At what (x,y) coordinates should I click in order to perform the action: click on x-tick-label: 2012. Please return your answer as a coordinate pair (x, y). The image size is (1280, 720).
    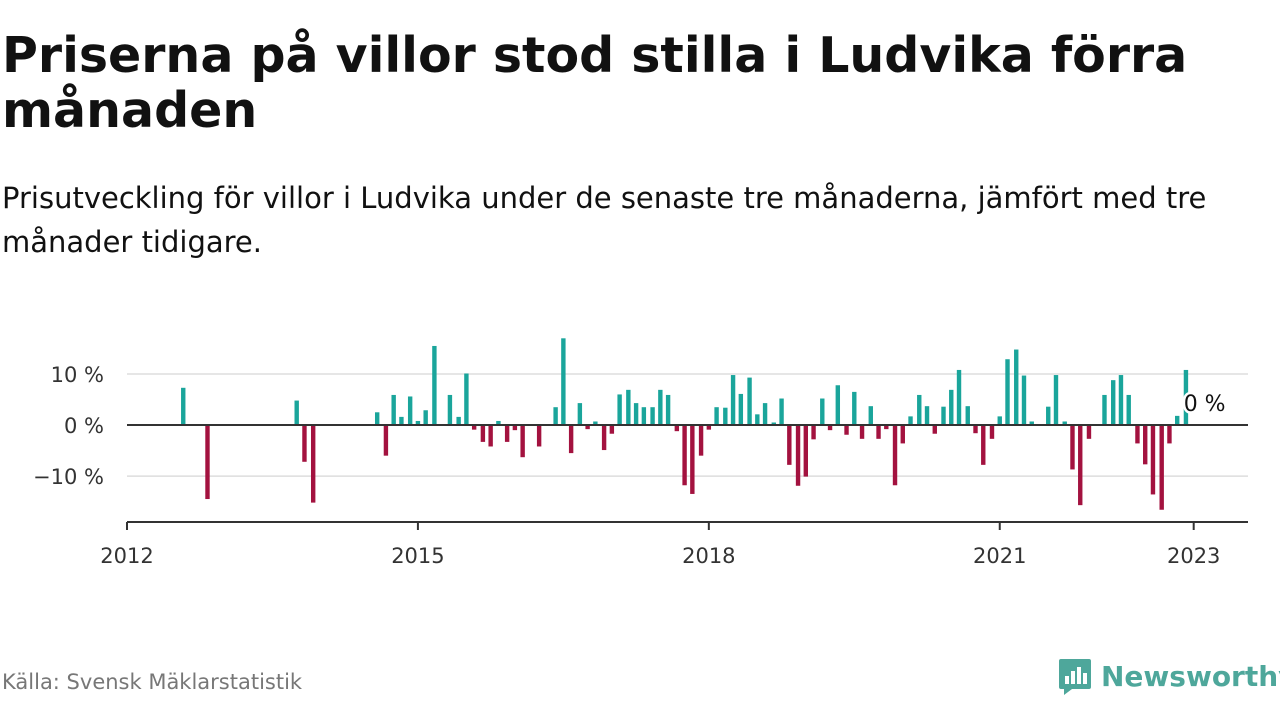
    Looking at the image, I should click on (126, 556).